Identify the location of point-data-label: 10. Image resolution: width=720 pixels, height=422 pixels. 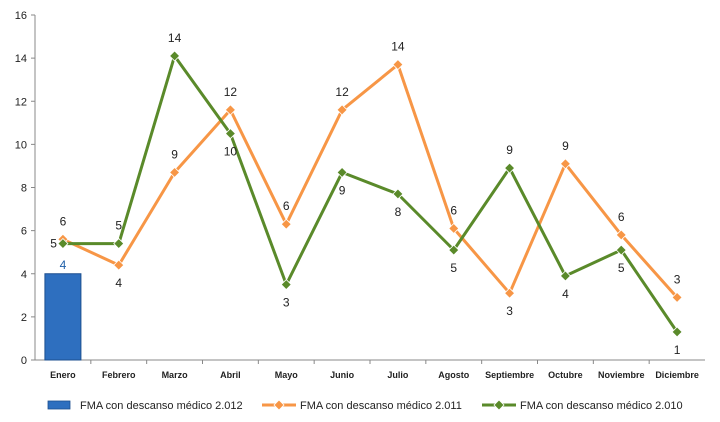
(231, 152).